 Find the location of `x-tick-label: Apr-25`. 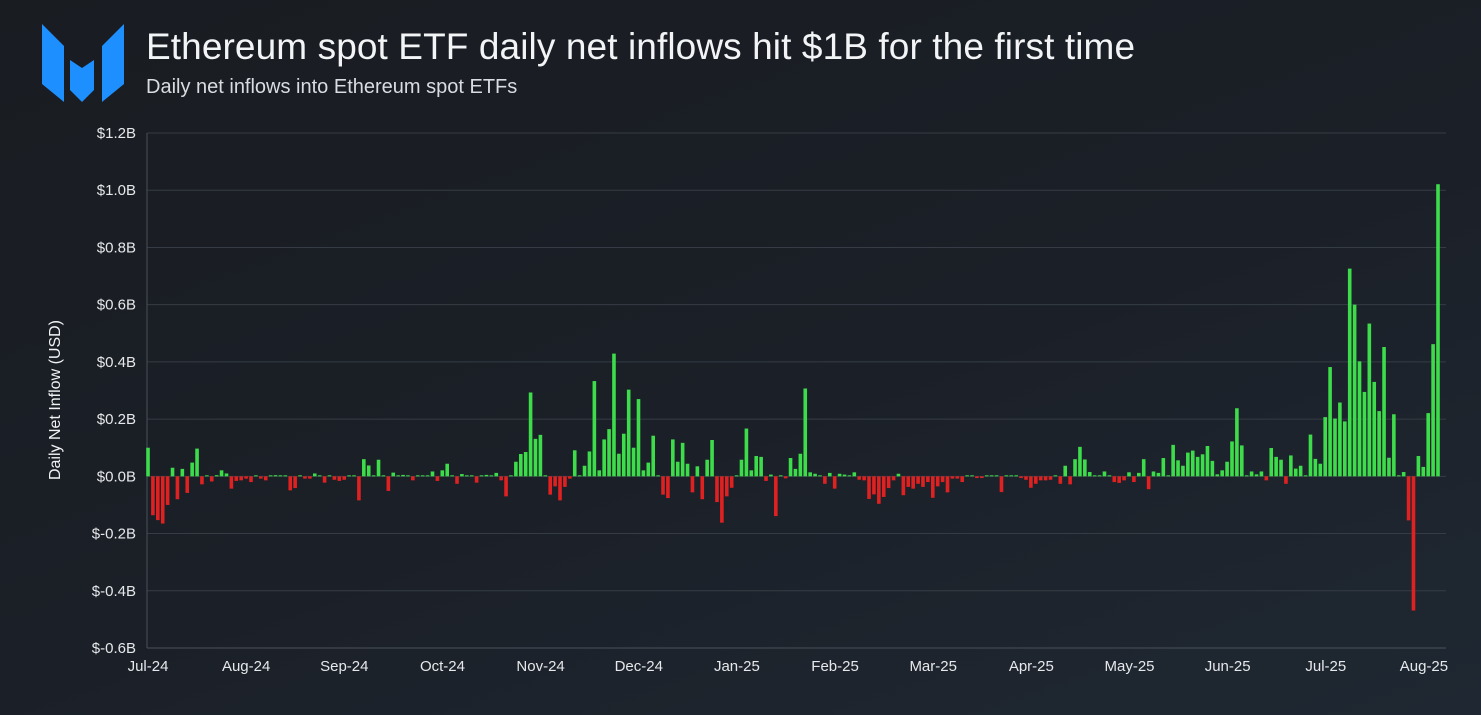

x-tick-label: Apr-25 is located at coordinates (1031, 666).